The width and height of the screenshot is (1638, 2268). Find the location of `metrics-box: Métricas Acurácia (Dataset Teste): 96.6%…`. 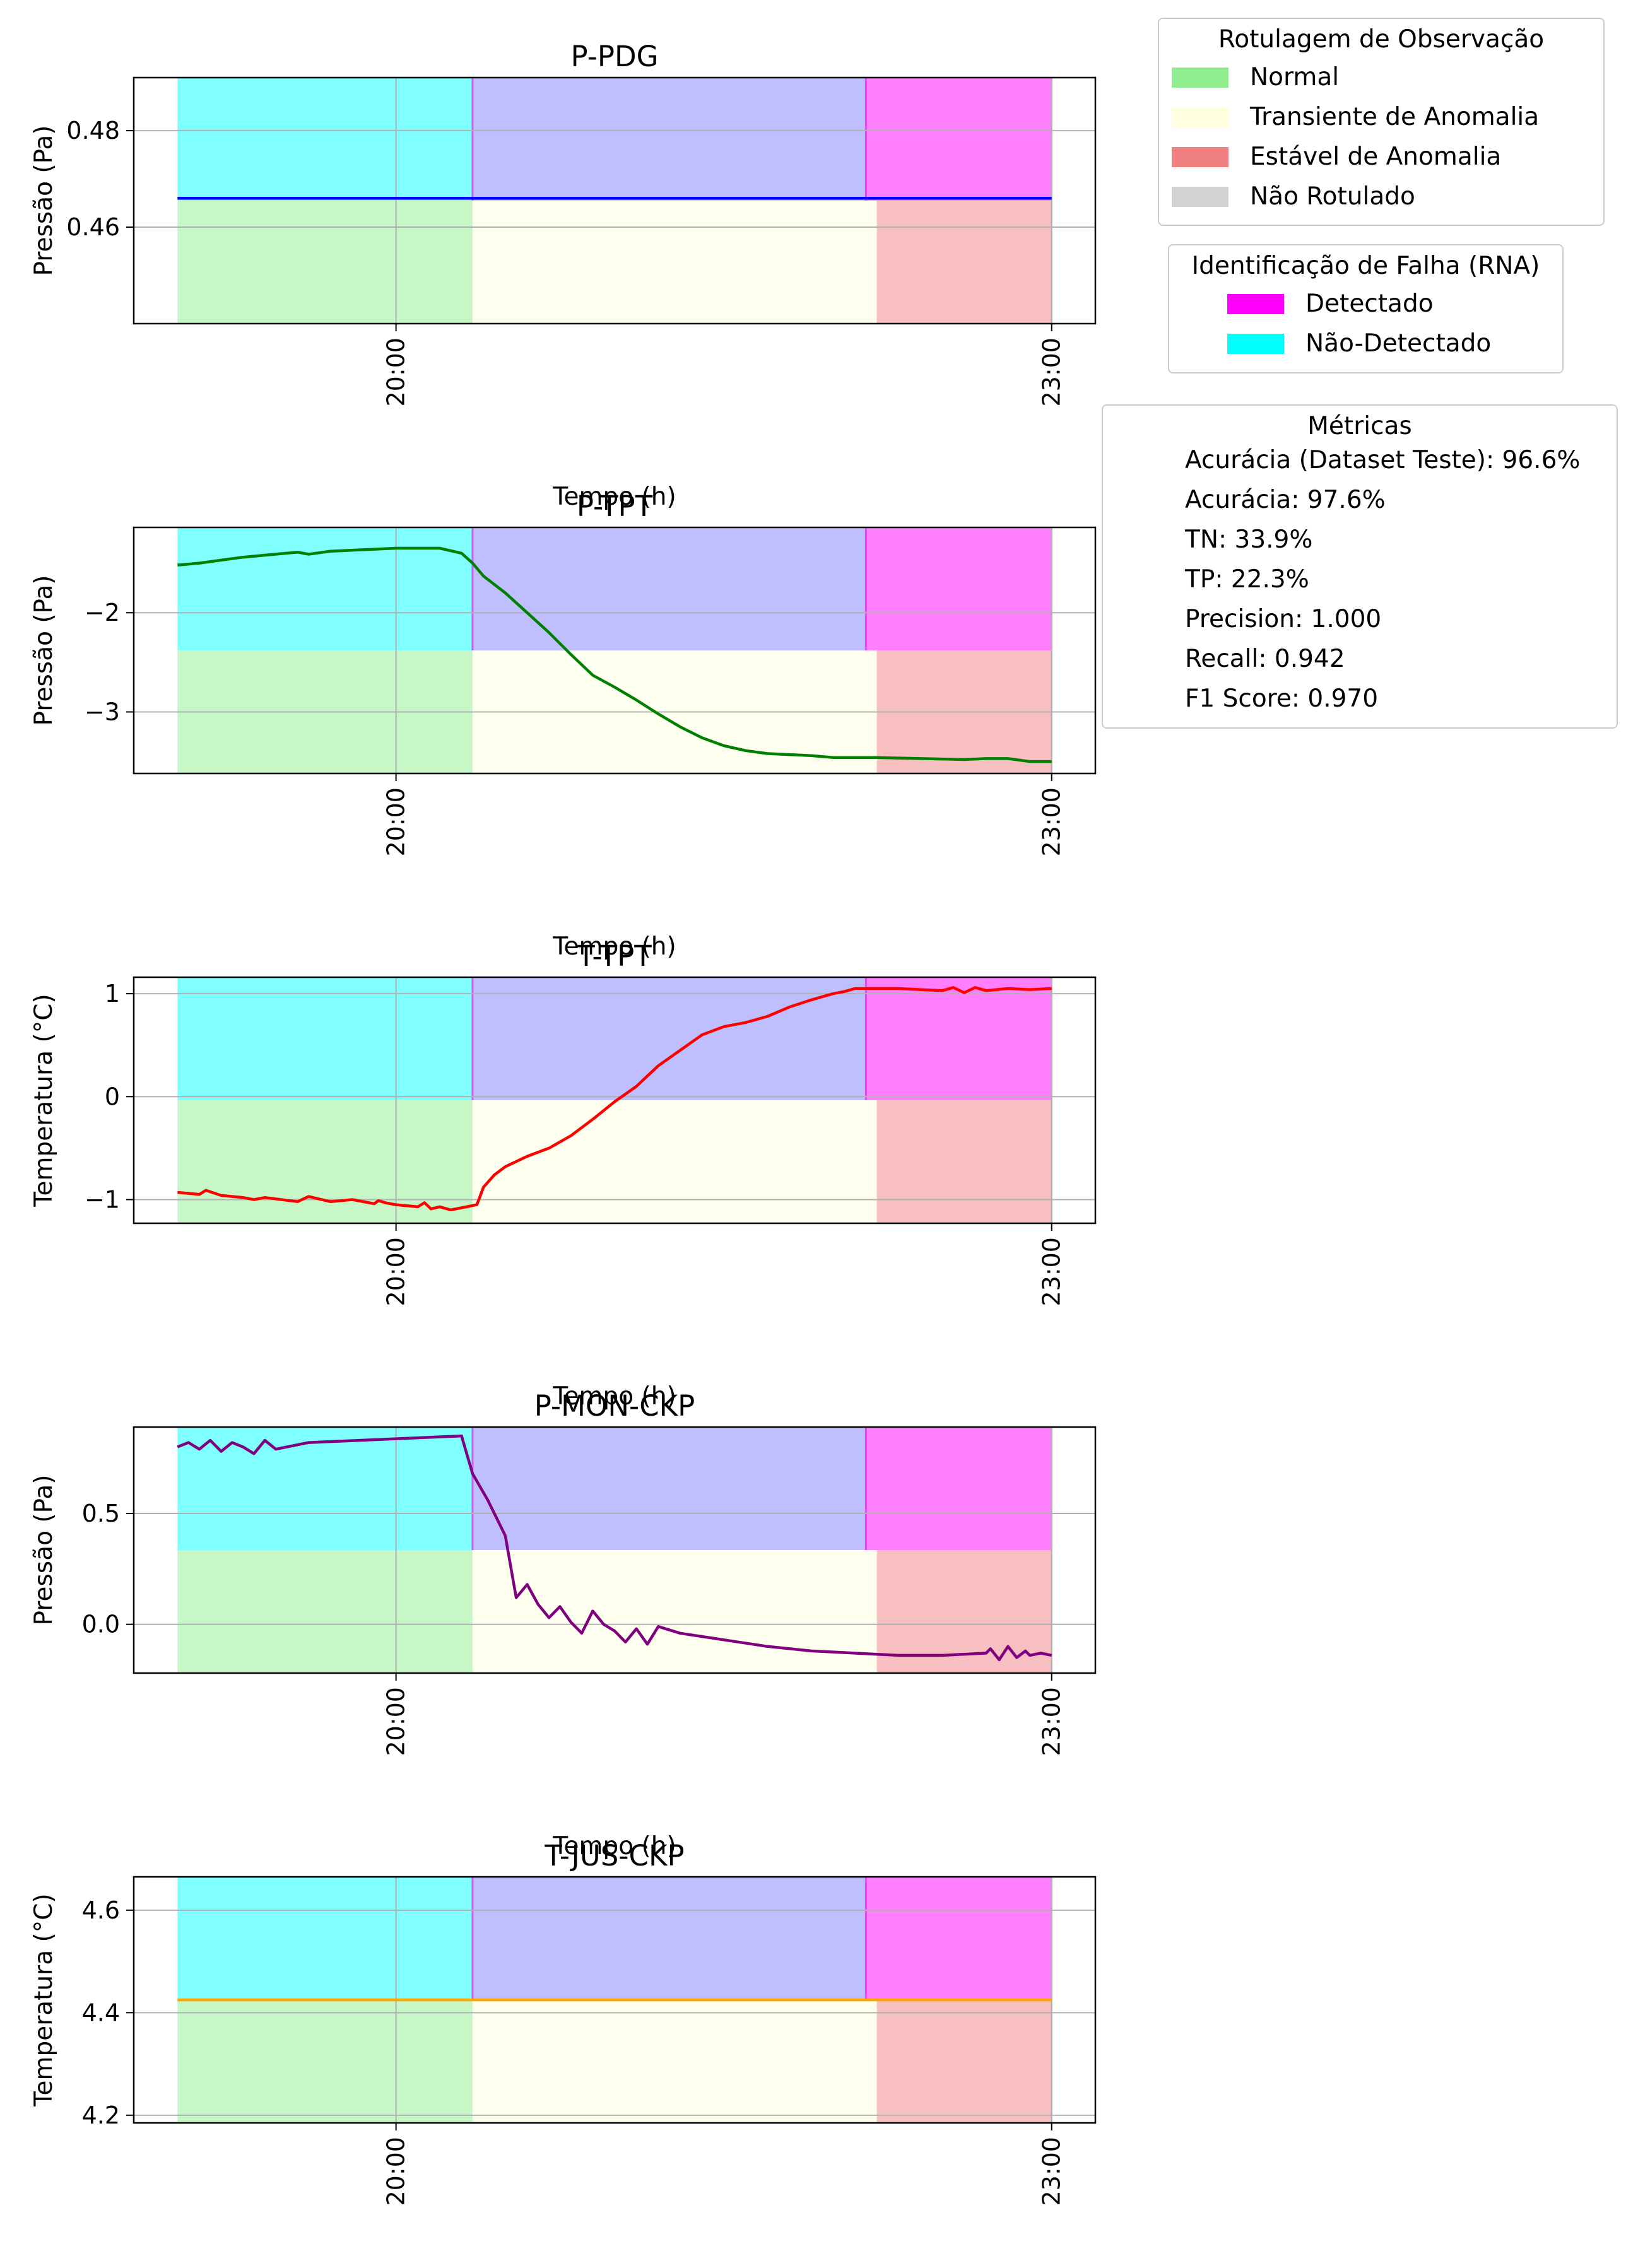

metrics-box: Métricas Acurácia (Dataset Teste): 96.6%… is located at coordinates (1360, 566).